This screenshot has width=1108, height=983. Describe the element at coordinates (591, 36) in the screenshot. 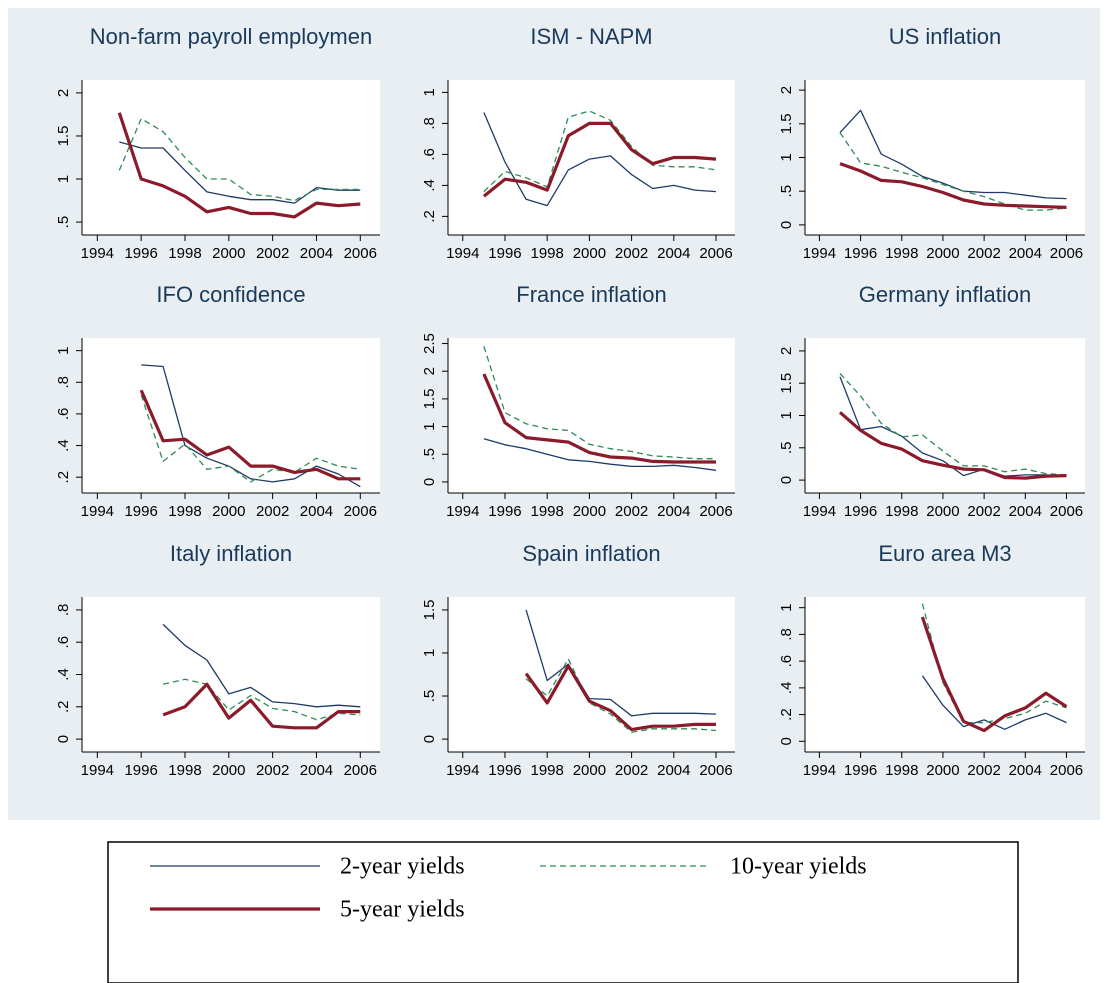

I see `chart-title: ISM - NAPM` at that location.